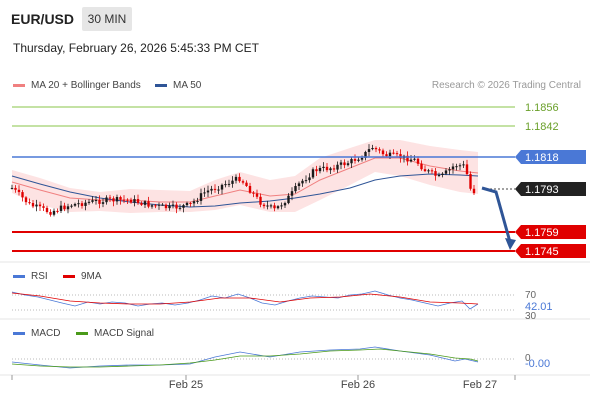 Image resolution: width=590 pixels, height=400 pixels. I want to click on ma20-line, so click(245, 180).